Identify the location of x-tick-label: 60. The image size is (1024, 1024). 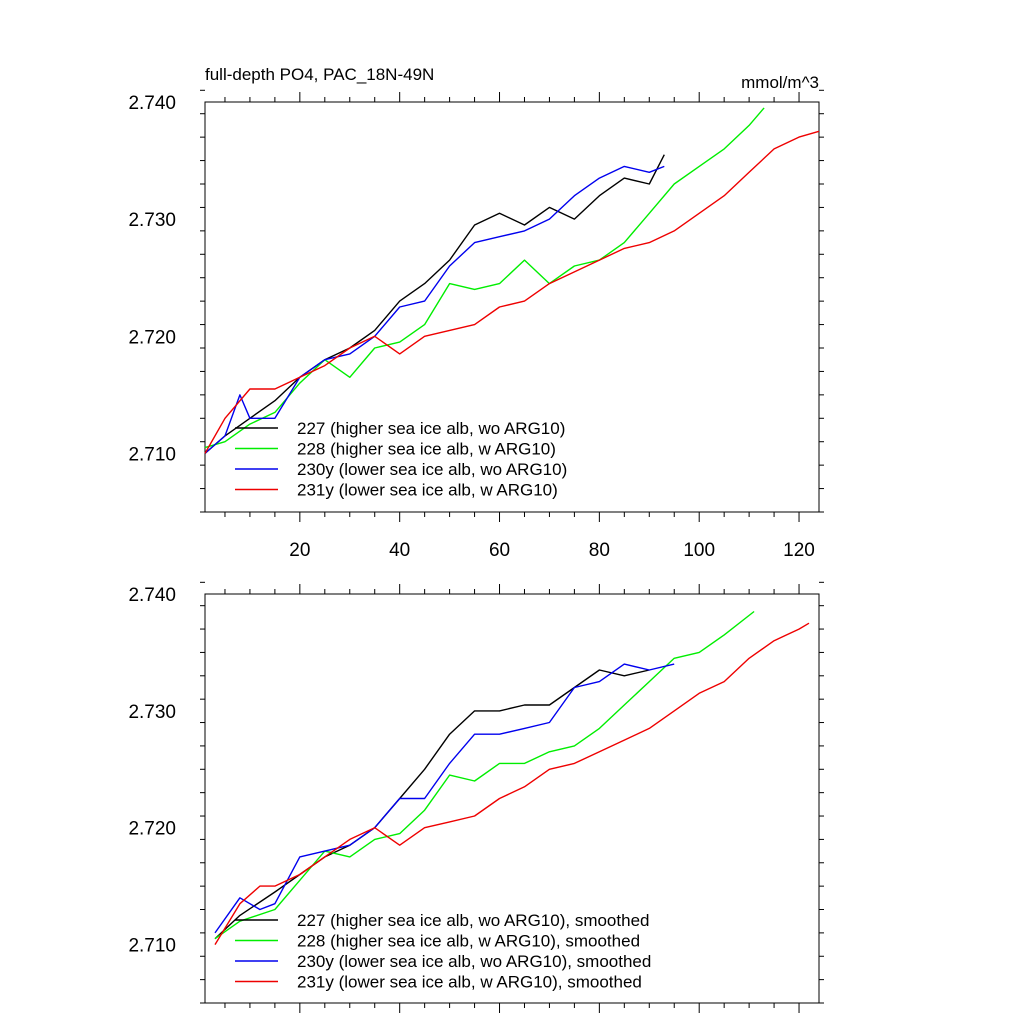
(499, 550).